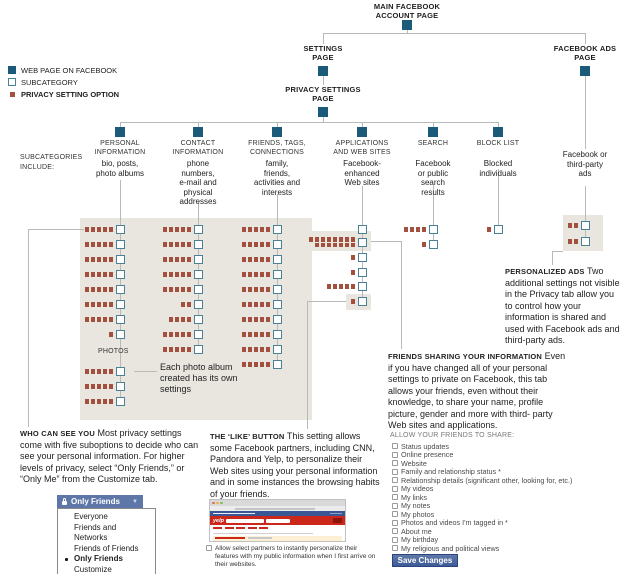 This screenshot has height=574, width=620. Describe the element at coordinates (12, 94) in the screenshot. I see `option-dot-icon` at that location.